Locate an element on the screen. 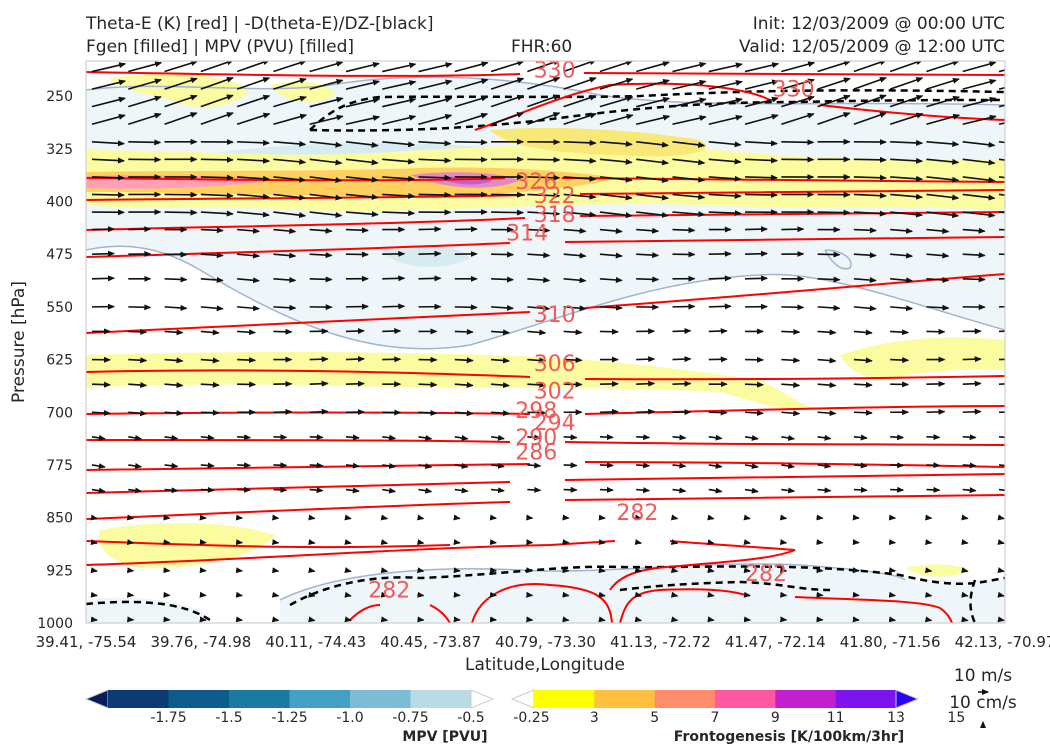 This screenshot has width=1050, height=750. fgen-colorbar-label: Frontogenesis [K/100km/3hr] is located at coordinates (789, 737).